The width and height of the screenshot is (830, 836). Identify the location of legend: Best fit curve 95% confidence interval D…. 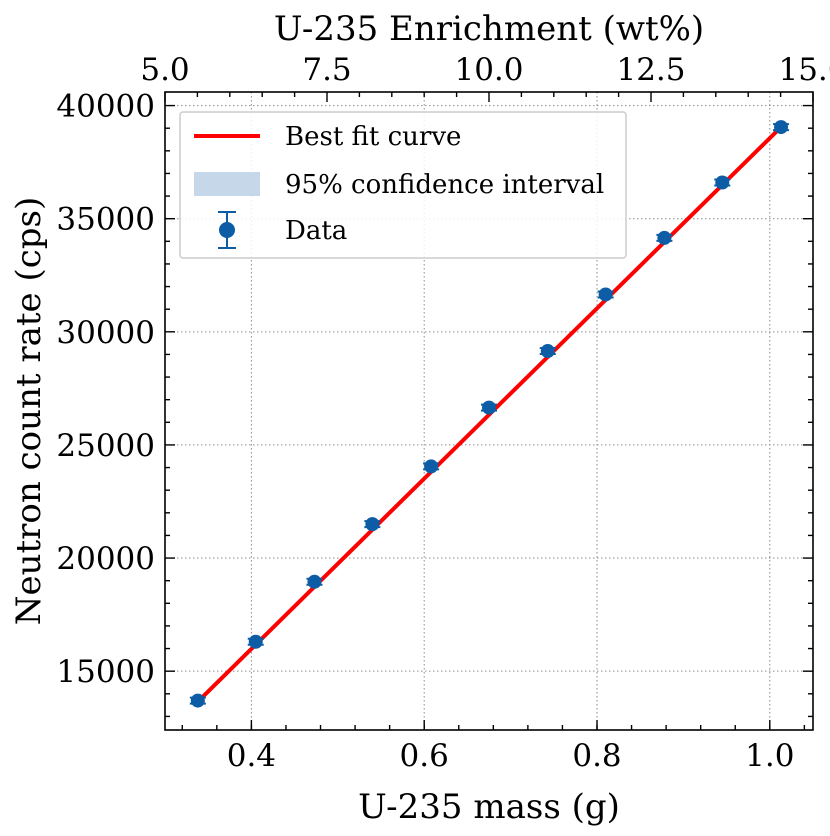
(403, 185).